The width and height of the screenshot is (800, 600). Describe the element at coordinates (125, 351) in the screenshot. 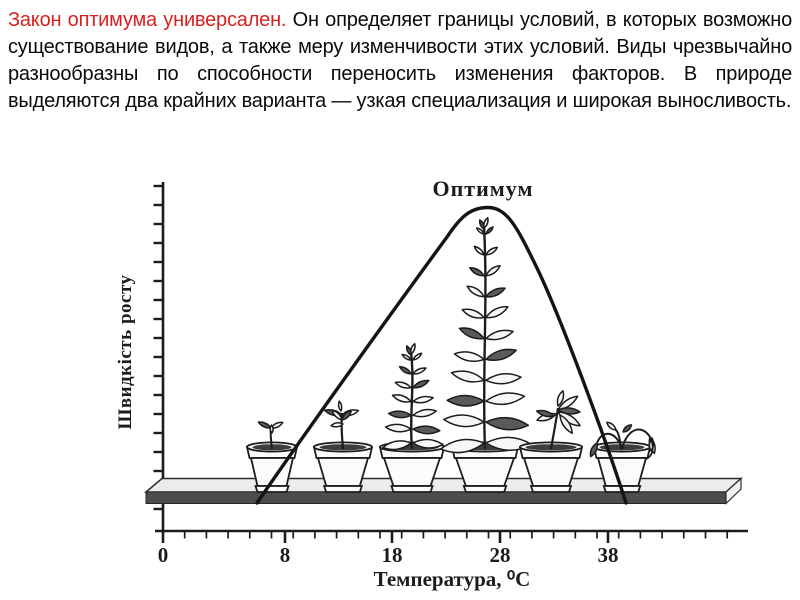

I see `y-axis-title: Швидкість росту` at that location.